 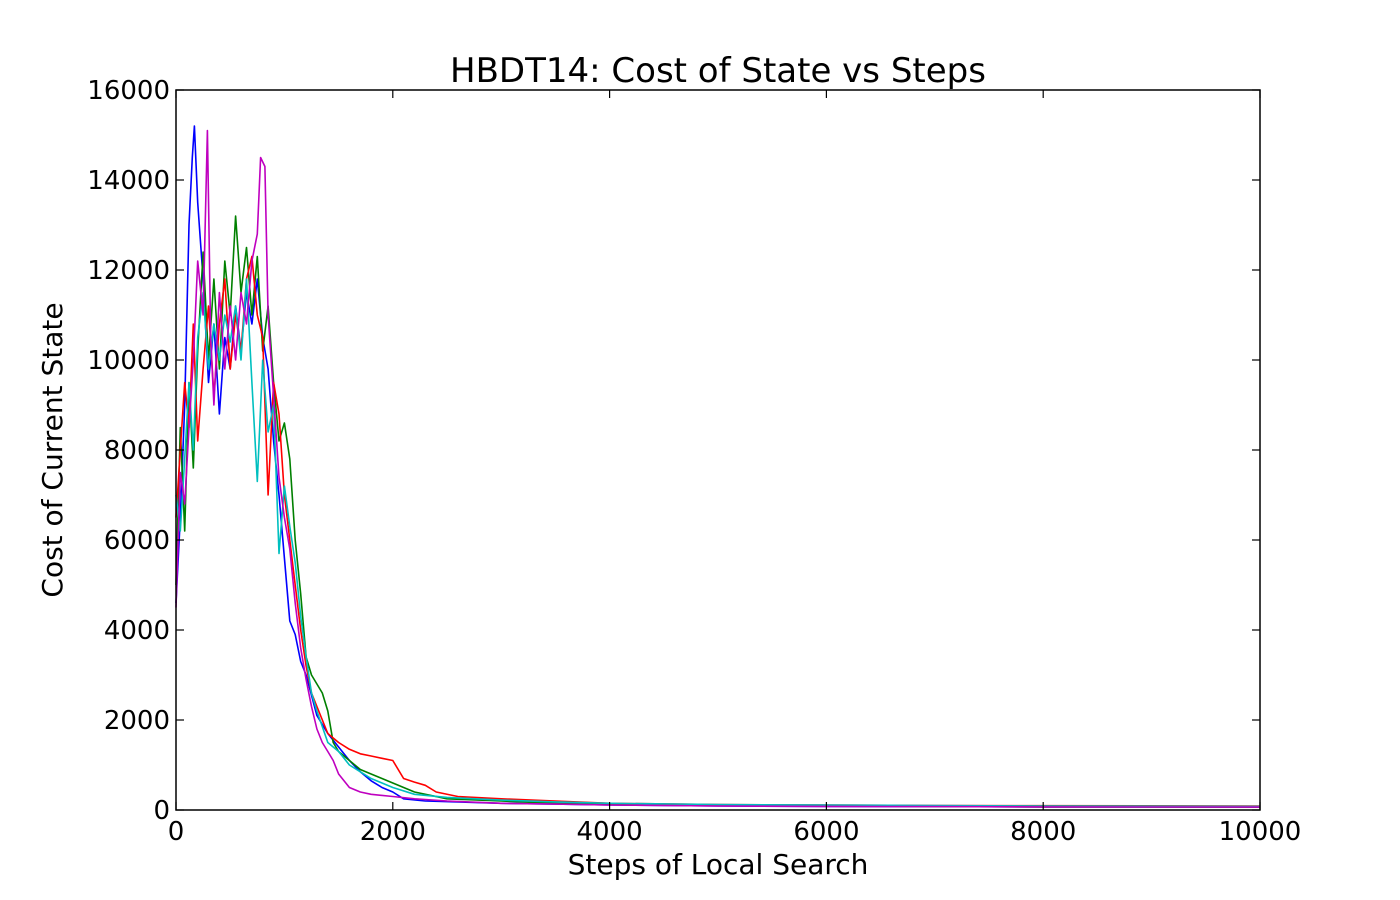 What do you see at coordinates (137, 631) in the screenshot?
I see `y-tick-label: 4000` at bounding box center [137, 631].